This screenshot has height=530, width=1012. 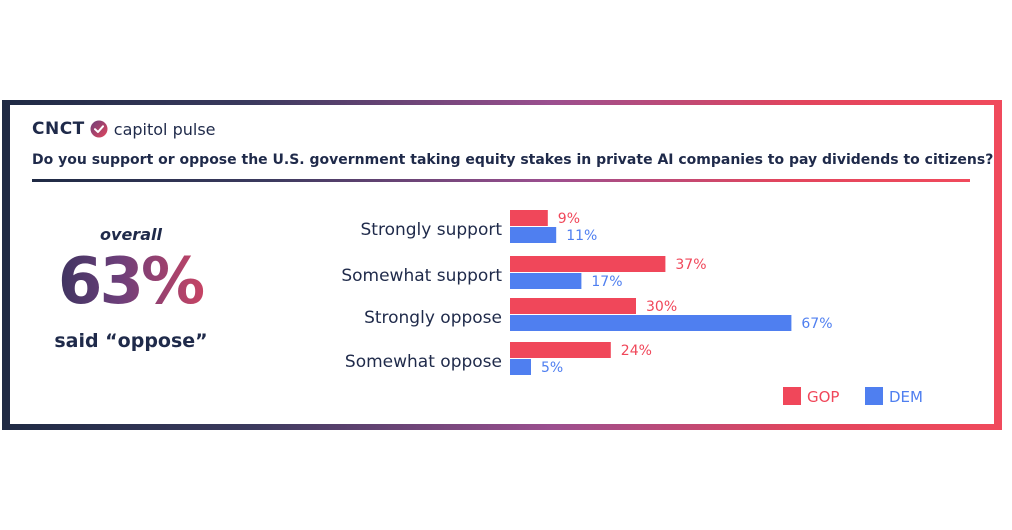 What do you see at coordinates (131, 341) in the screenshot?
I see `summary-caption: said “oppose”` at bounding box center [131, 341].